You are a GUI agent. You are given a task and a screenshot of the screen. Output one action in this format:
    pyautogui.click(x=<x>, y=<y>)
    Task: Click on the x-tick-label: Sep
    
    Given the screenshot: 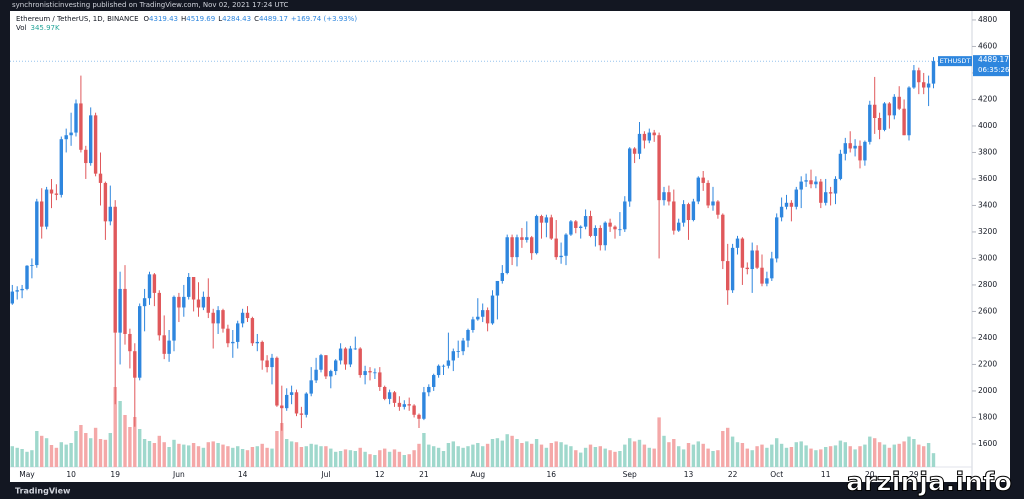 What is the action you would take?
    pyautogui.click(x=630, y=474)
    